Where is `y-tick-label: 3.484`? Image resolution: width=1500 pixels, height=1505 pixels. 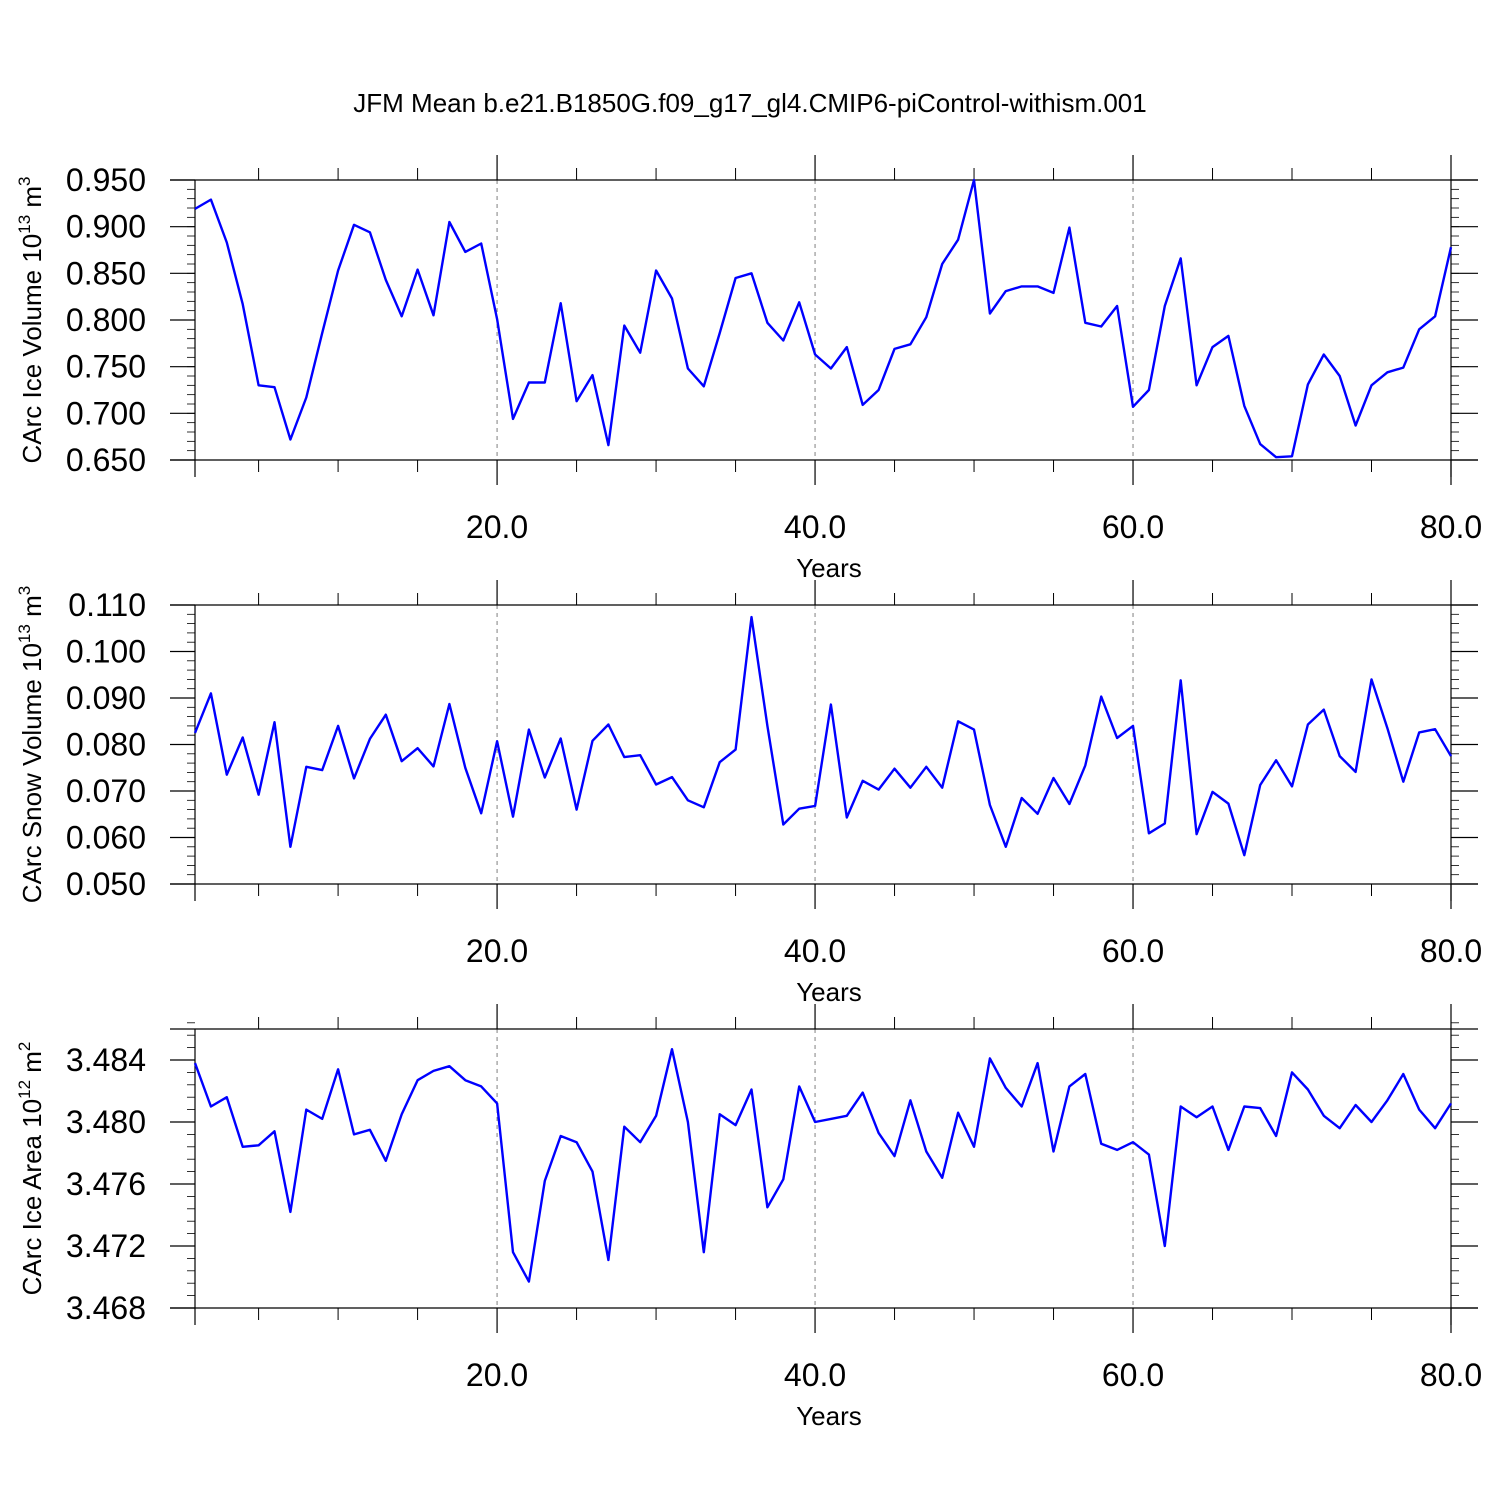
y-tick-label: 3.484 is located at coordinates (106, 1060).